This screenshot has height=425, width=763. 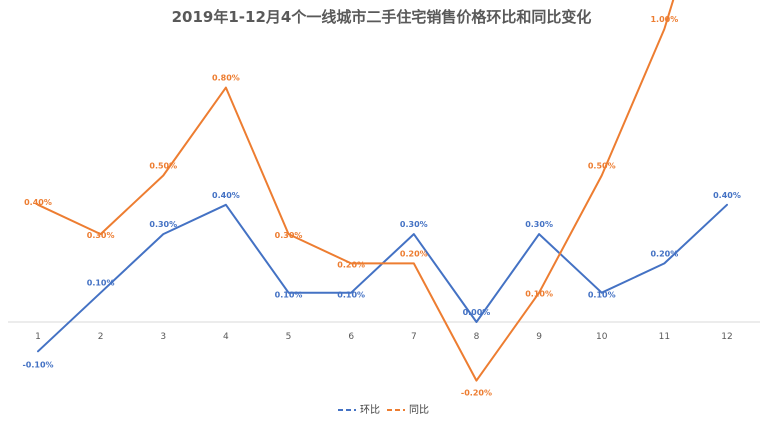 What do you see at coordinates (414, 337) in the screenshot?
I see `x-tick-label: 7` at bounding box center [414, 337].